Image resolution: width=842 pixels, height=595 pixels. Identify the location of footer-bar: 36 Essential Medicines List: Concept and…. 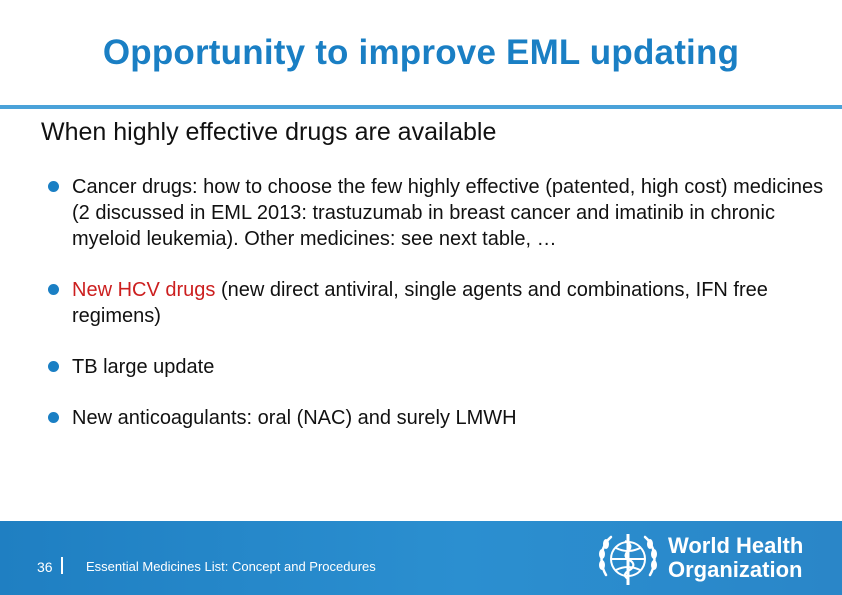
(421, 558).